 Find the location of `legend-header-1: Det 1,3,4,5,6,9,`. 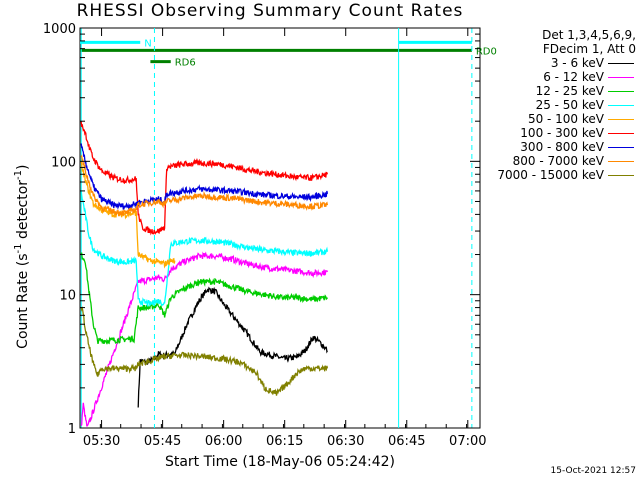

legend-header-1: Det 1,3,4,5,6,9, is located at coordinates (589, 35).